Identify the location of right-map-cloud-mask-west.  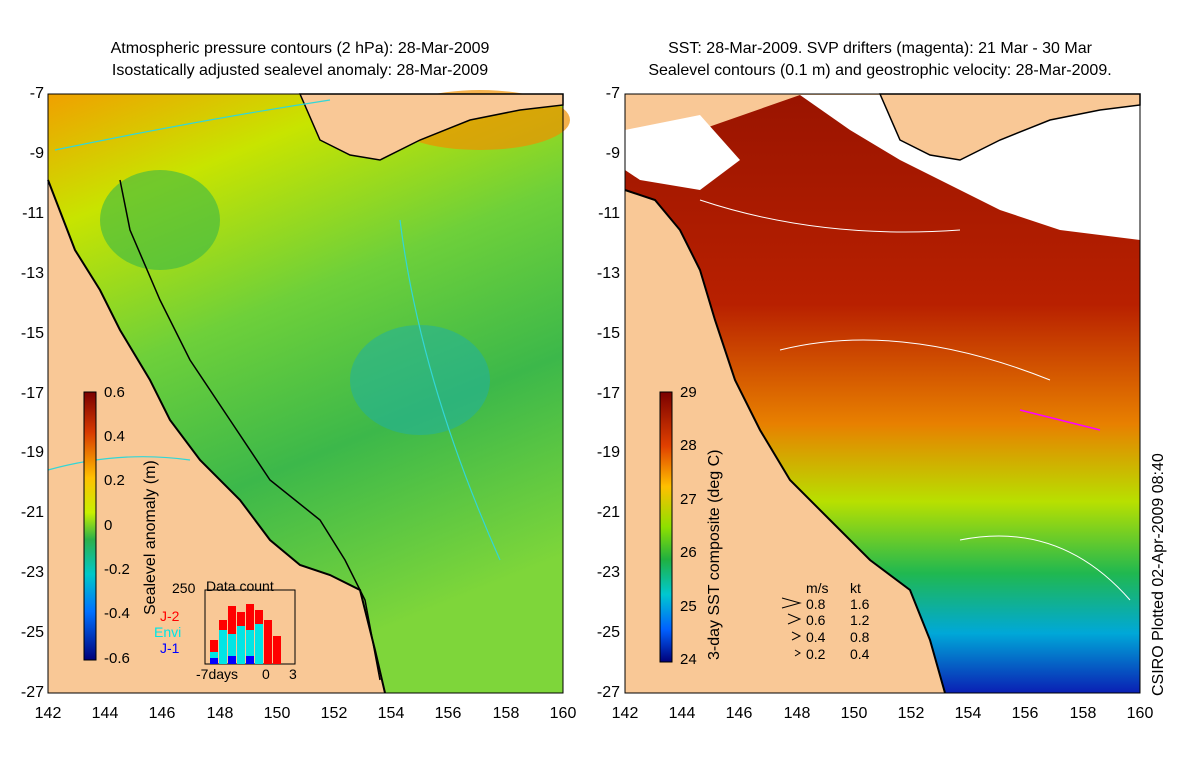
(682, 152).